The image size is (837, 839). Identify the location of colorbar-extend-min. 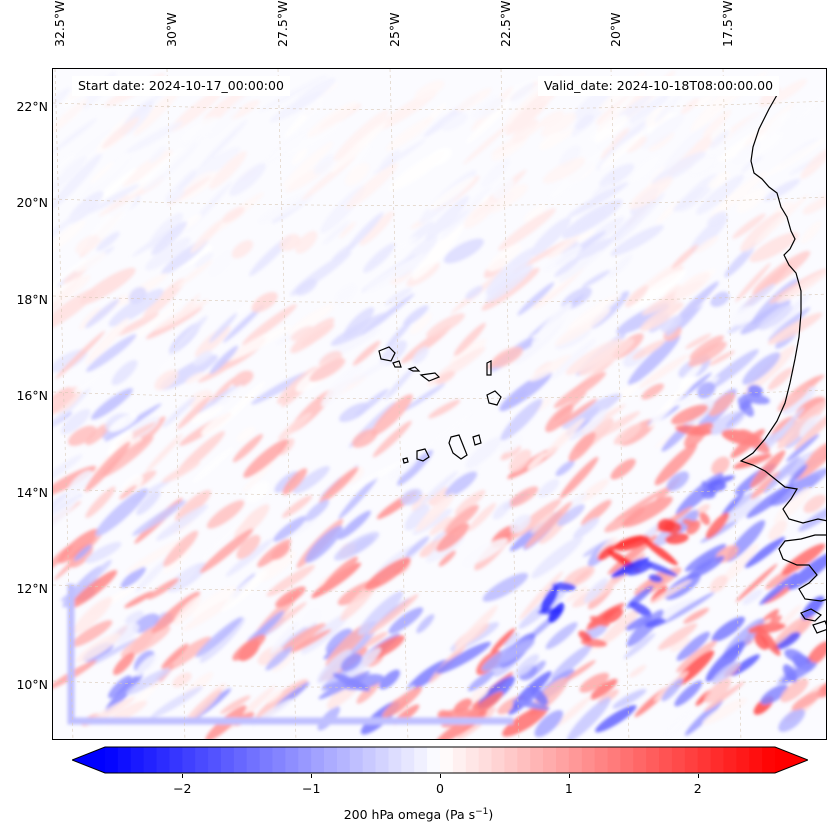
(88, 760).